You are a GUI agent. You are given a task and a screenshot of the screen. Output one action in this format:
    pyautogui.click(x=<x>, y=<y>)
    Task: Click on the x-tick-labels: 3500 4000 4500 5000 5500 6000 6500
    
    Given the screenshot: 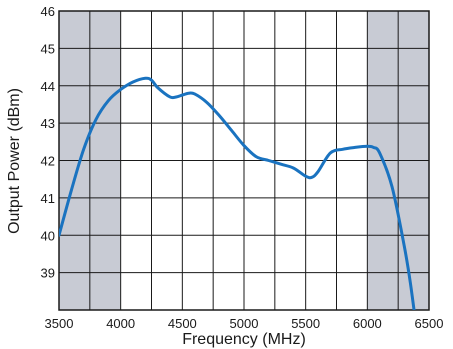 What is the action you would take?
    pyautogui.click(x=244, y=323)
    